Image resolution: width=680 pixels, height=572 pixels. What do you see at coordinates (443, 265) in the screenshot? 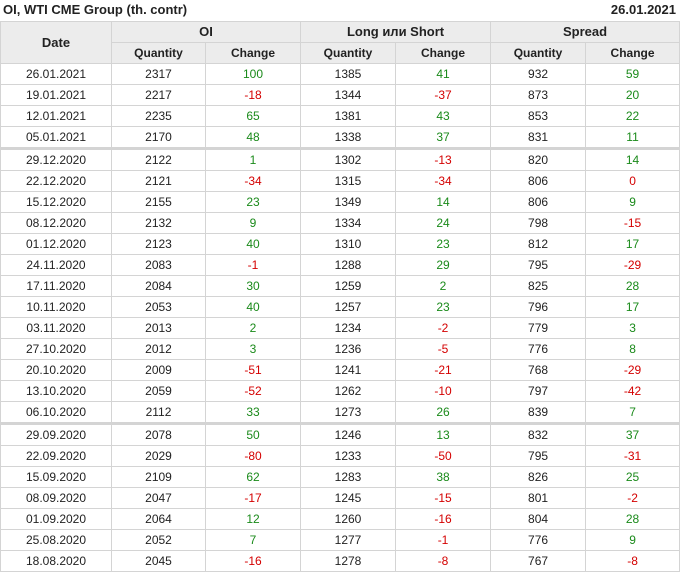
I see `ls-change-cell: 29` at bounding box center [443, 265].